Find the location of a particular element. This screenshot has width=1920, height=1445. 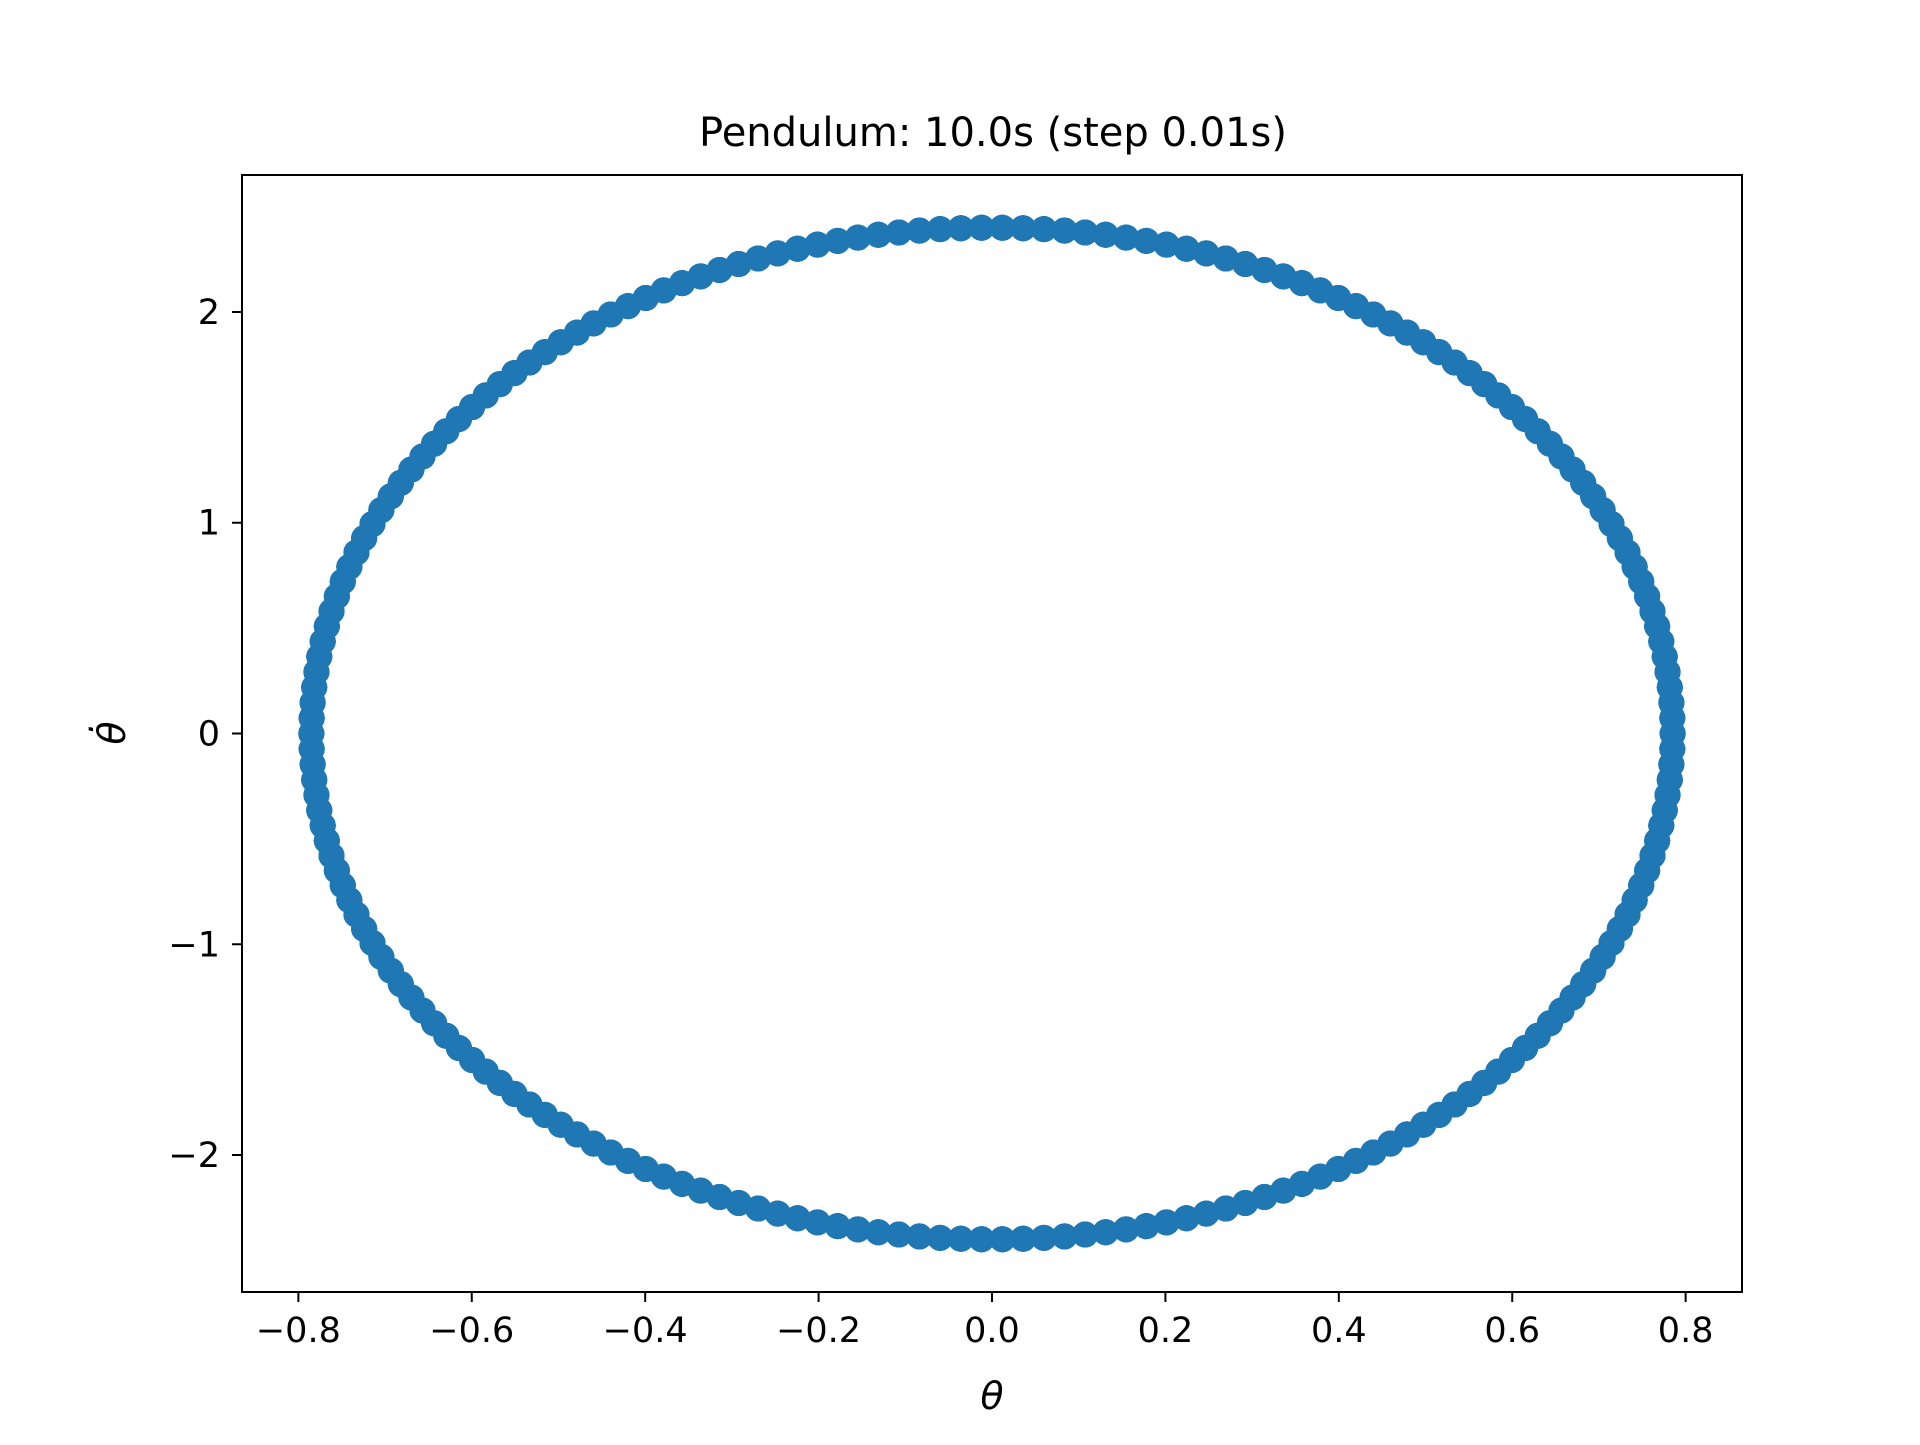

y-tick-label: −2 is located at coordinates (194, 1156).